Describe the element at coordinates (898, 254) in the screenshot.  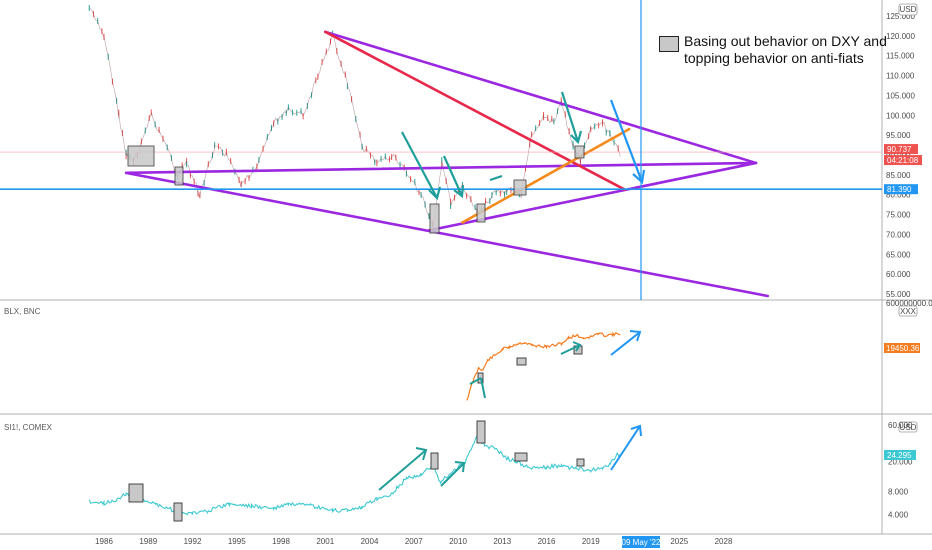
I see `dxy-ytick-label: 65.000` at that location.